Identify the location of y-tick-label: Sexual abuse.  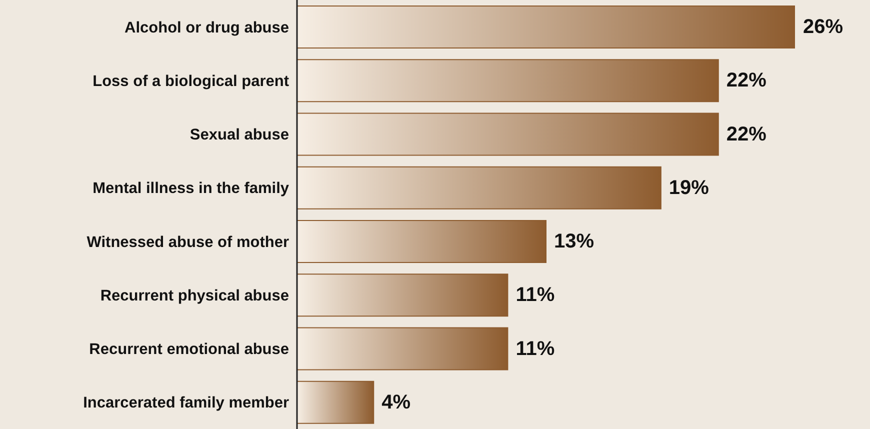
(240, 135).